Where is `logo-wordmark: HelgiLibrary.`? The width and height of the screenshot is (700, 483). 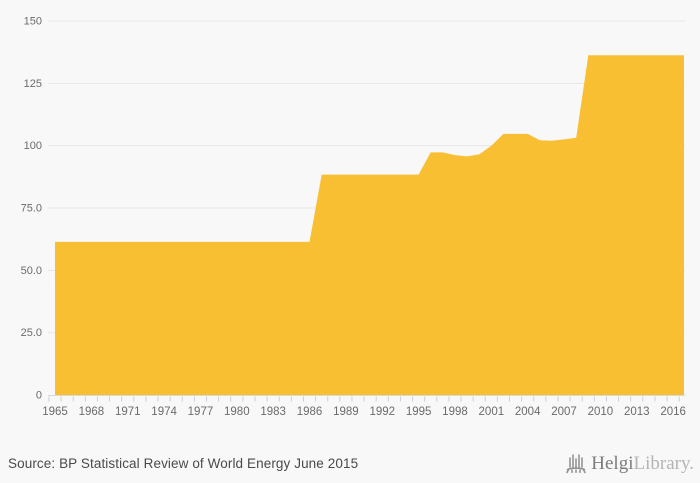
logo-wordmark: HelgiLibrary. is located at coordinates (642, 463).